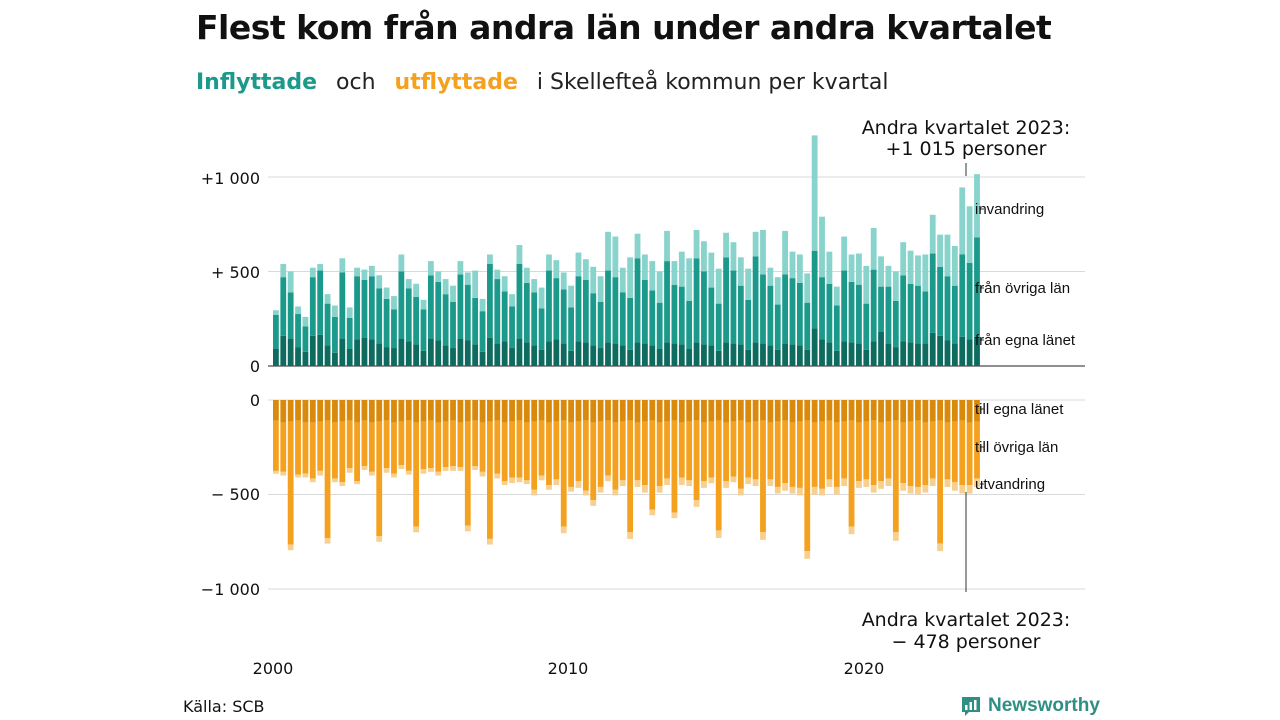  Describe the element at coordinates (1016, 447) in the screenshot. I see `label-till-ovriga-lan: till övriga län` at that location.